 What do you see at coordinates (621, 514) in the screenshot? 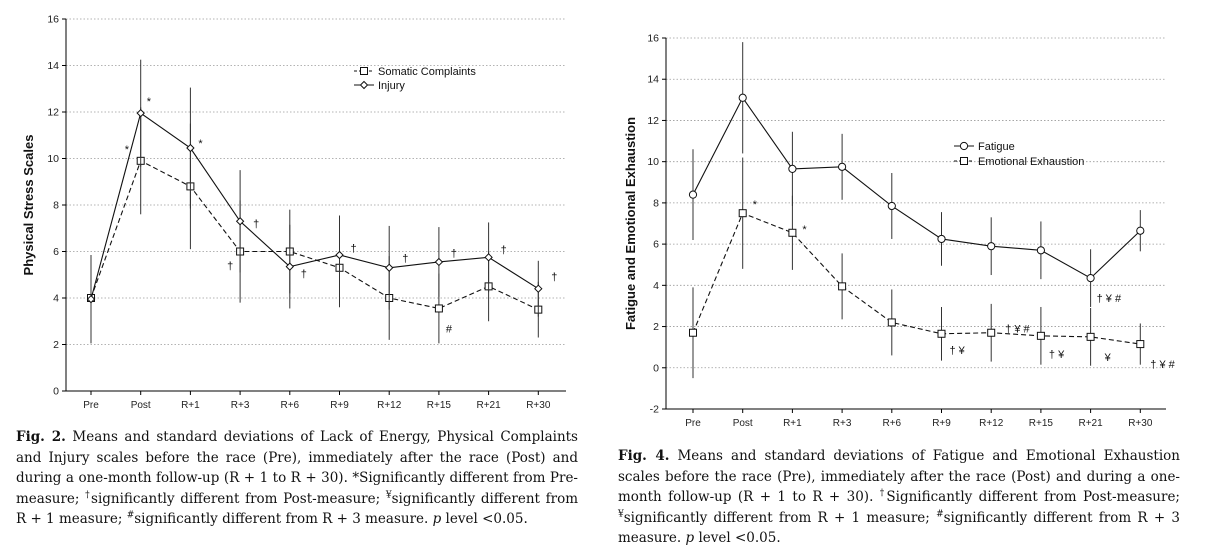
I see `caption-sup: ¥` at bounding box center [621, 514].